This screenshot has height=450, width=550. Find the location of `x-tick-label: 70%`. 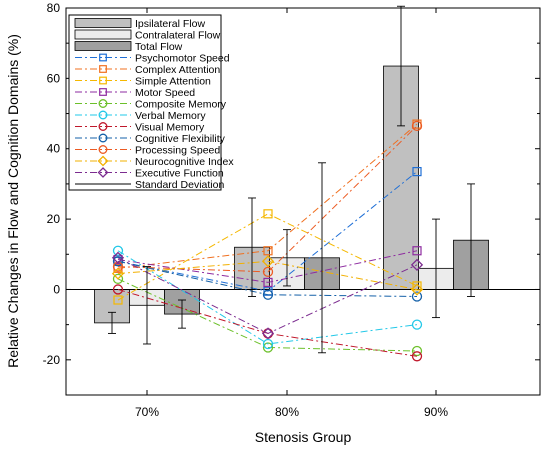

x-tick-label: 70% is located at coordinates (147, 412).